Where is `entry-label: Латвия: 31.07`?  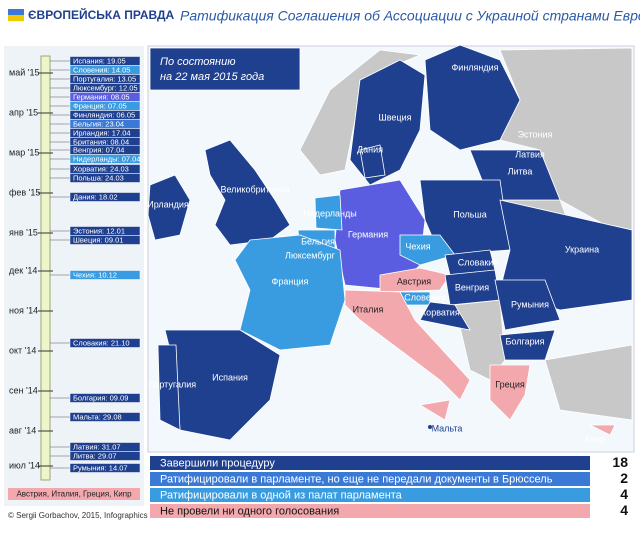 entry-label: Латвия: 31.07 is located at coordinates (97, 446).